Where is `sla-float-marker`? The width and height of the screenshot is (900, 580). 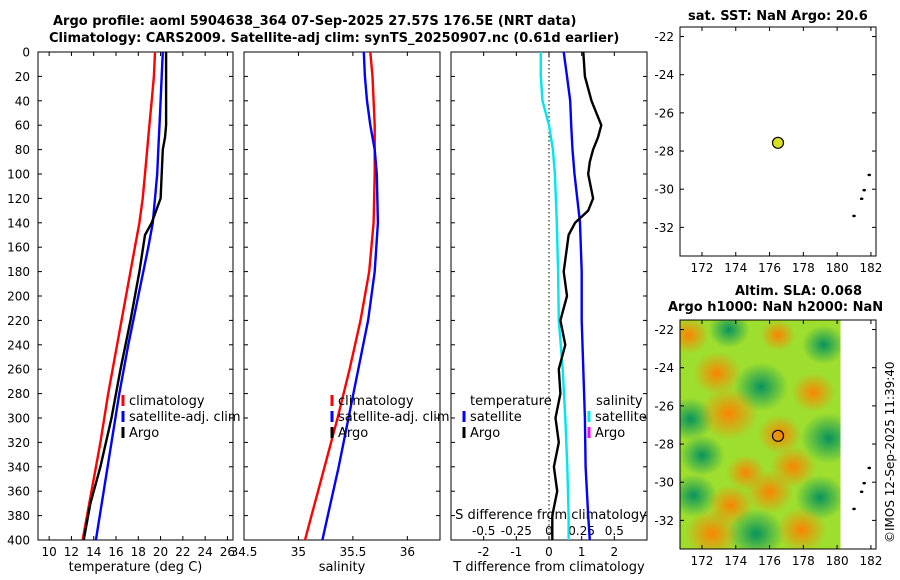
sla-float-marker is located at coordinates (778, 435).